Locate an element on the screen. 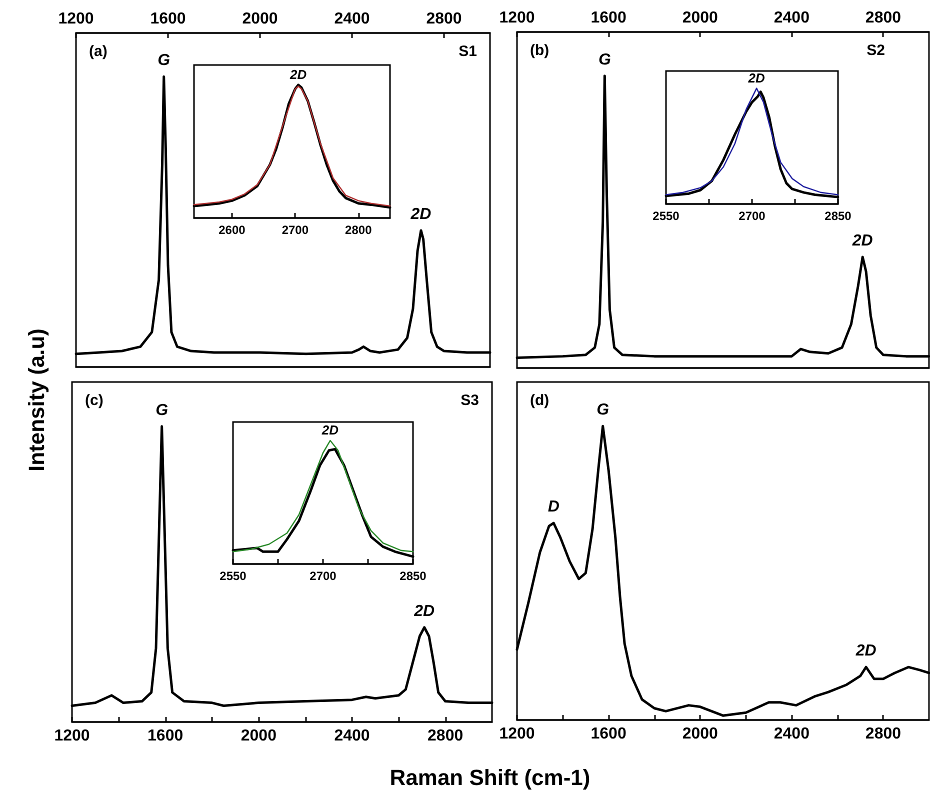 The image size is (930, 805). y-axis-title: Intensity (a.u) is located at coordinates (37, 400).